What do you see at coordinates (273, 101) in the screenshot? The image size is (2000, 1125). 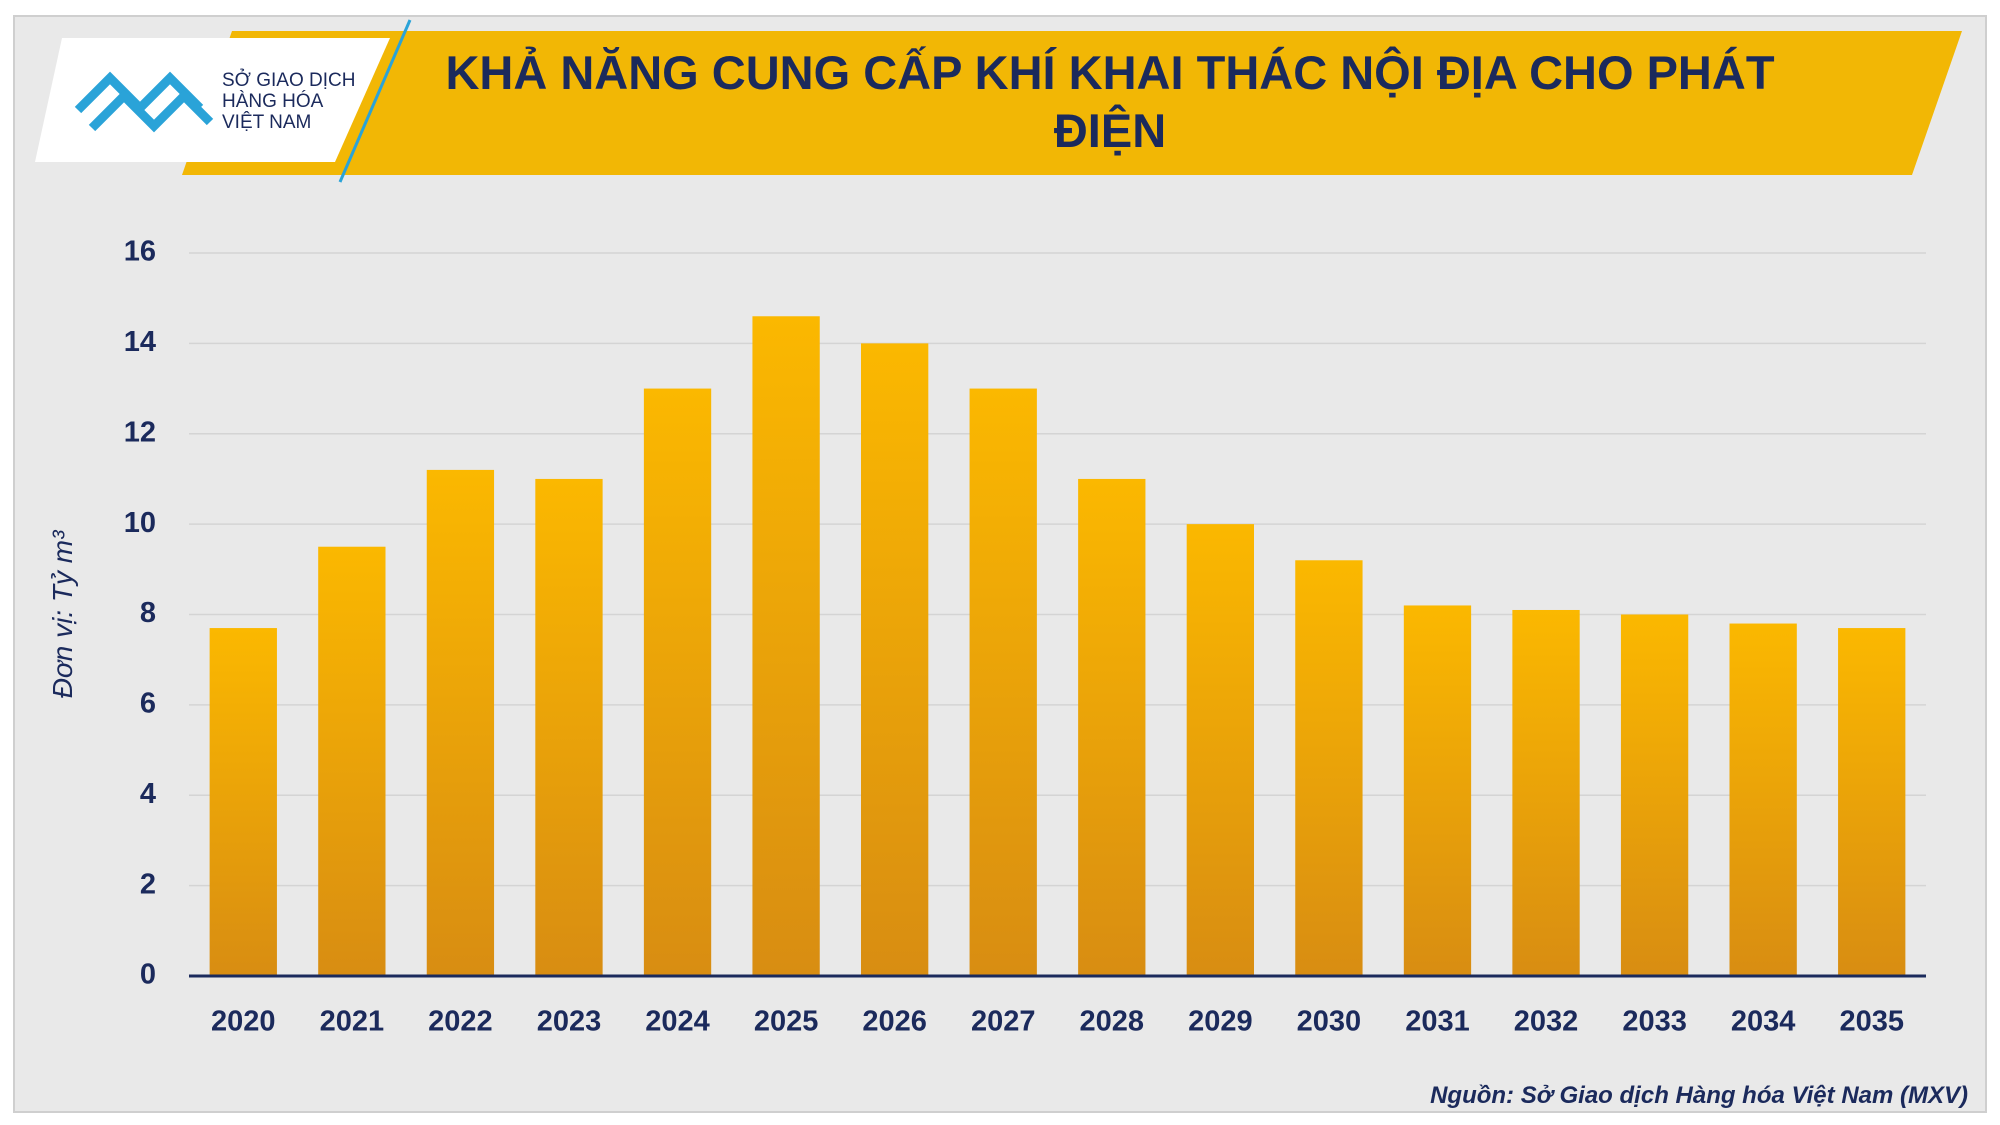 I see `logo-line: HÀNG HÓA` at bounding box center [273, 101].